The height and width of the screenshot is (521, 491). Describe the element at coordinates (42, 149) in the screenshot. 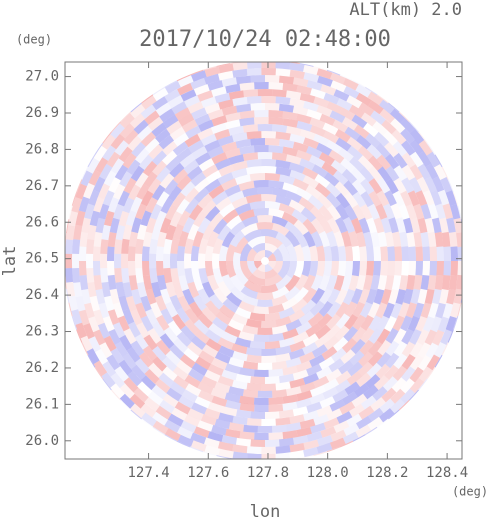

I see `y-tick-label: 26.8` at that location.